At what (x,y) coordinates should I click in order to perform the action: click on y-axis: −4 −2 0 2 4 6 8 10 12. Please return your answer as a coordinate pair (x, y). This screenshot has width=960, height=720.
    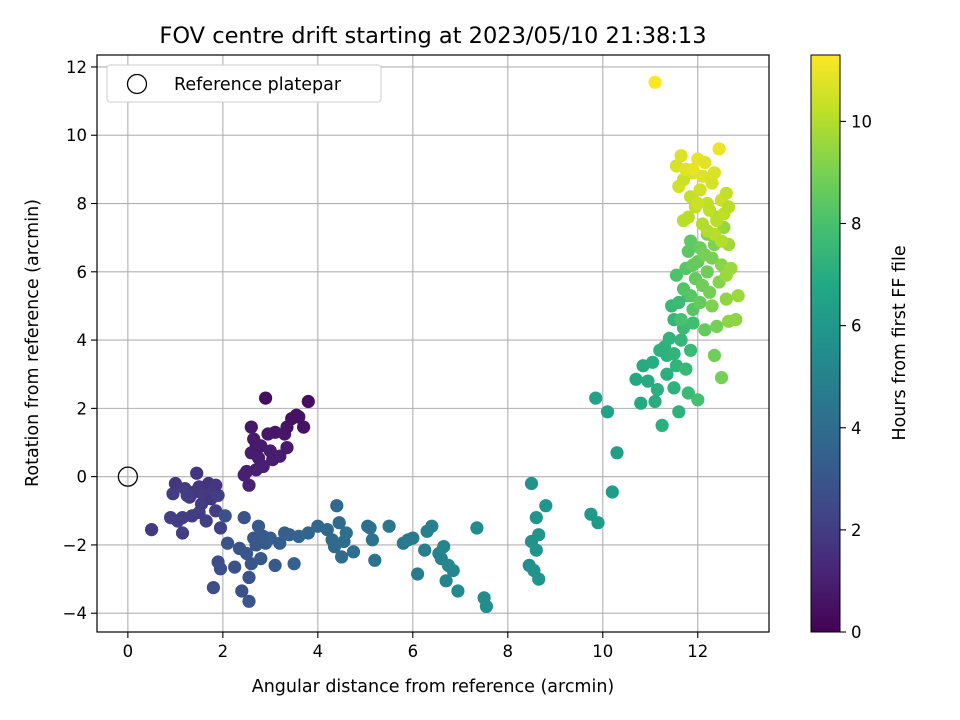
    Looking at the image, I should click on (80, 340).